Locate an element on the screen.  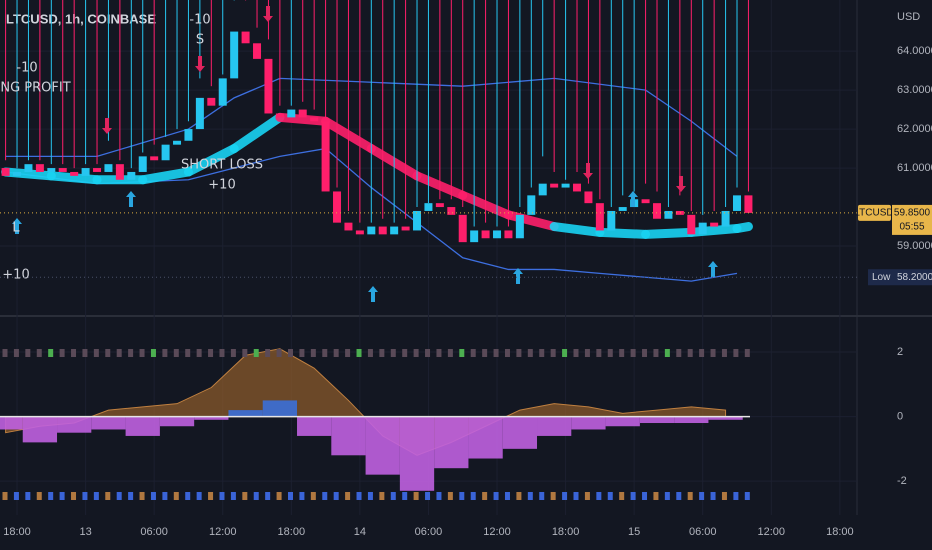
annotation: S is located at coordinates (200, 40).